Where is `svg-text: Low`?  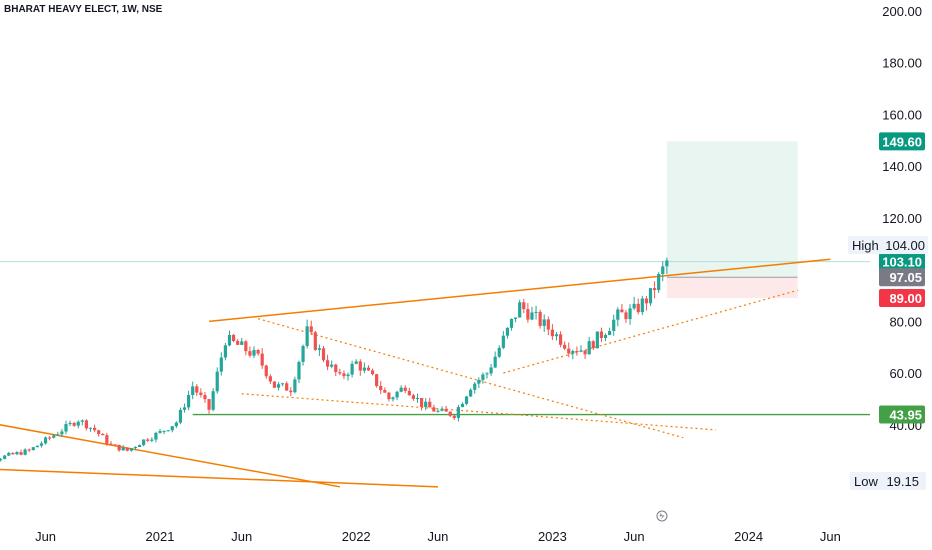 svg-text: Low is located at coordinates (866, 481).